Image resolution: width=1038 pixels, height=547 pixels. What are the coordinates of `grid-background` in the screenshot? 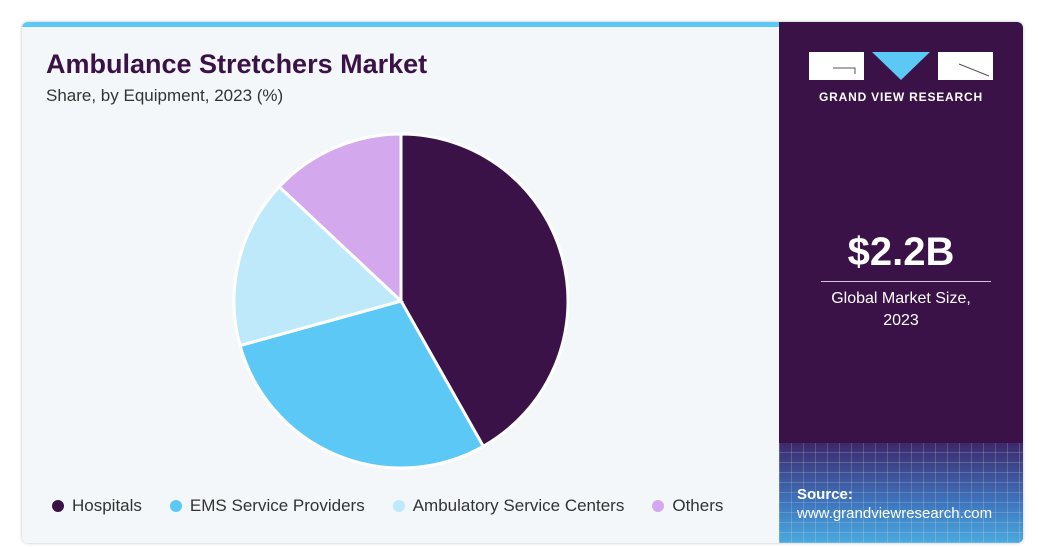 It's located at (901, 493).